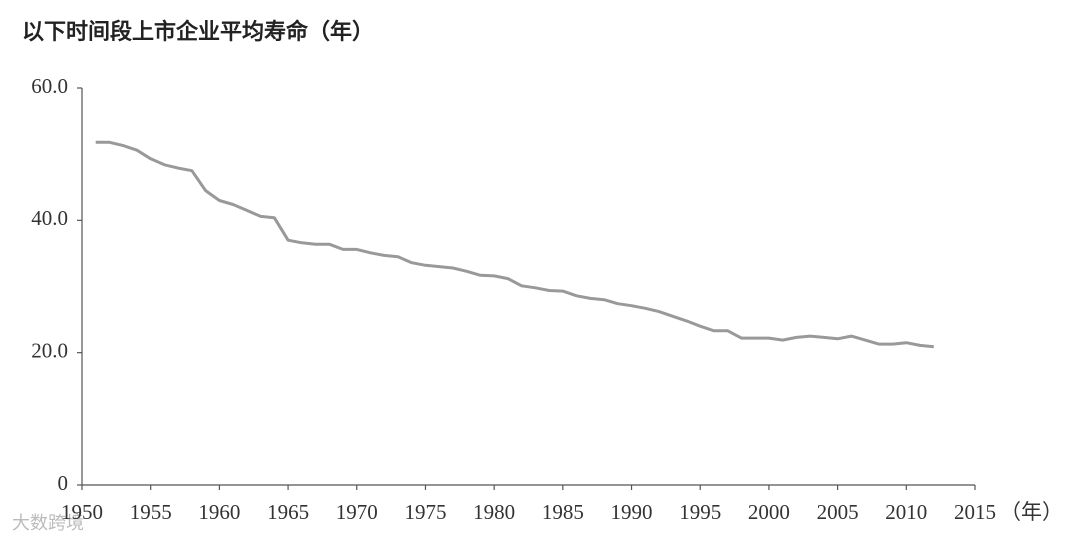  Describe the element at coordinates (49, 218) in the screenshot. I see `y-tick-label: 40.0` at that location.